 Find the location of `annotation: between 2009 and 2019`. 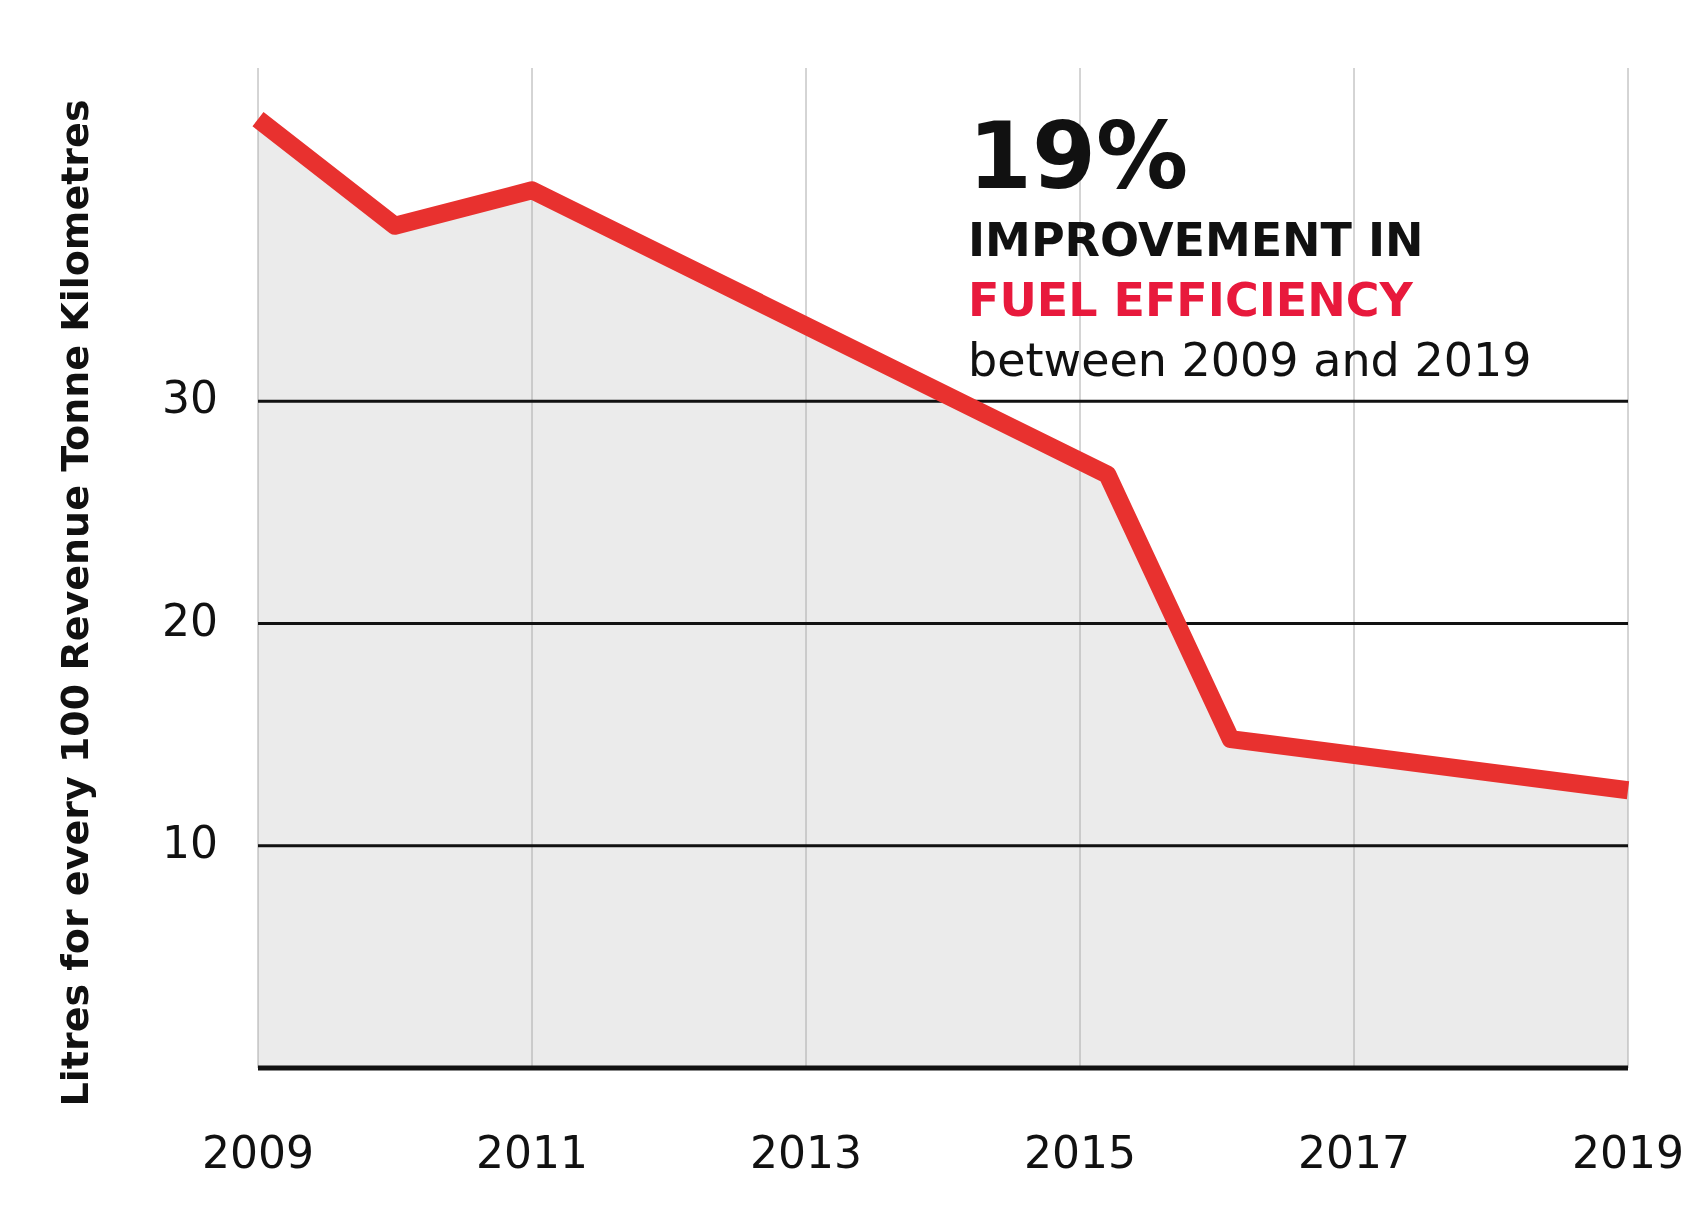

annotation: between 2009 and 2019 is located at coordinates (1250, 360).